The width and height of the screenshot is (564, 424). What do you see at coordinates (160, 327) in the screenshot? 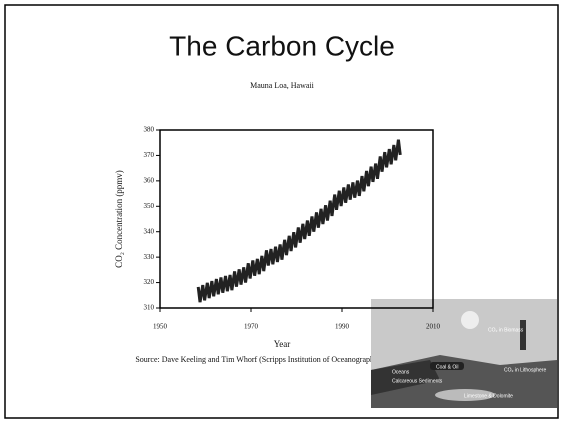
I see `x-tick-label: 1950` at bounding box center [160, 327].